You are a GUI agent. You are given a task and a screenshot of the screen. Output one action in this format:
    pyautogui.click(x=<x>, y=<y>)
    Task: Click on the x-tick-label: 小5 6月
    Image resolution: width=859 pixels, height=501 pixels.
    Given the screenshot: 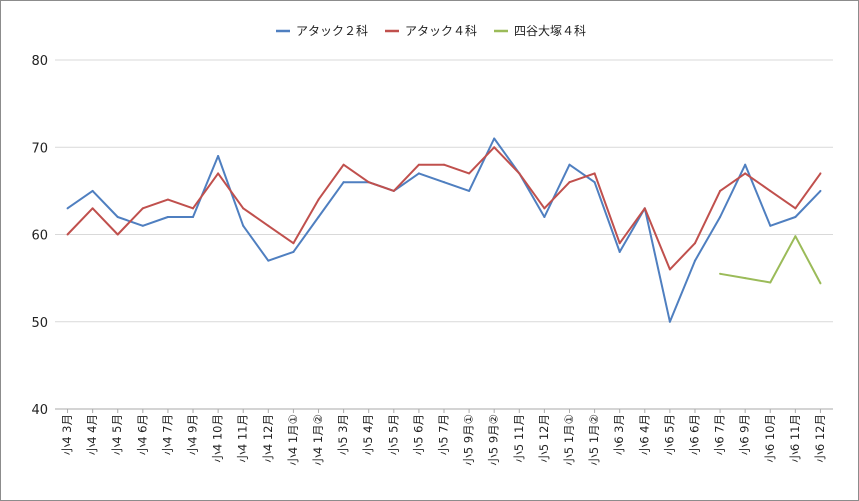 What is the action you would take?
    pyautogui.click(x=418, y=434)
    